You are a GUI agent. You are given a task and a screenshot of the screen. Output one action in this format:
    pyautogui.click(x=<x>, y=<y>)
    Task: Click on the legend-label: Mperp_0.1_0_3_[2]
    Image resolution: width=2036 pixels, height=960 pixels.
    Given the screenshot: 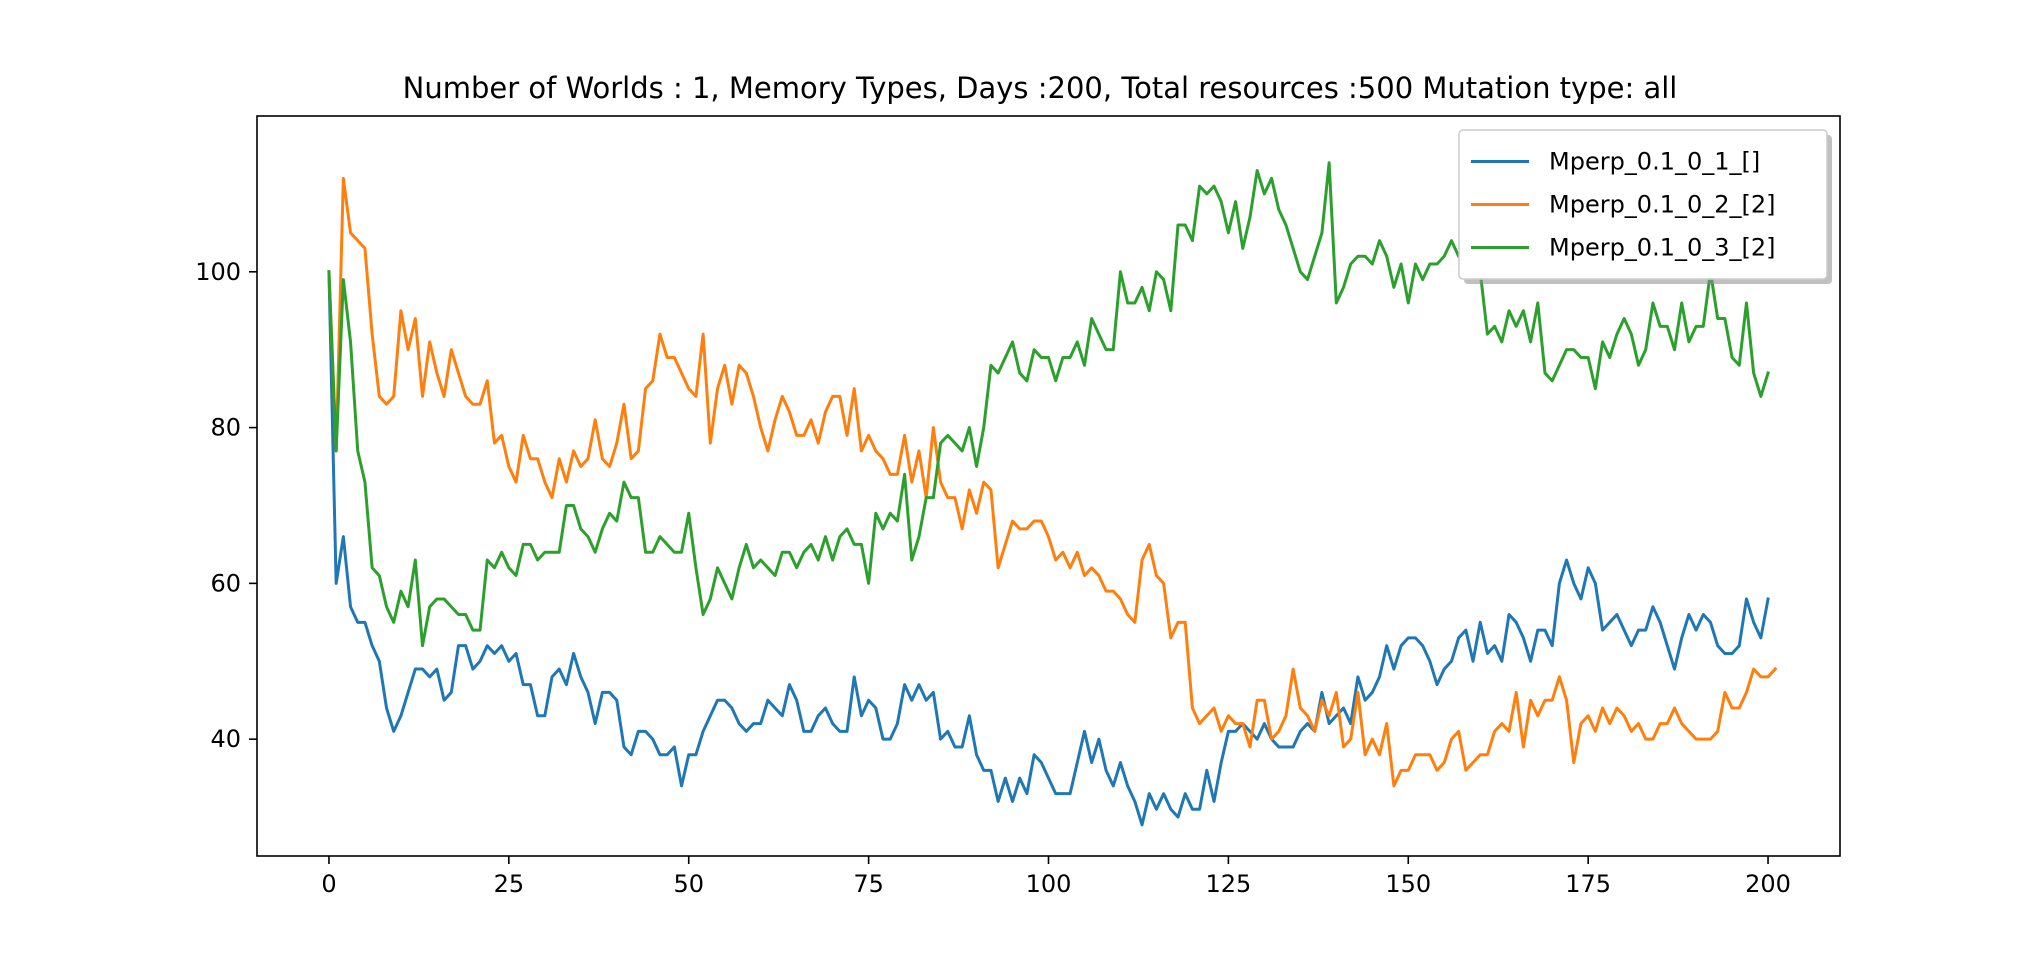 What is the action you would take?
    pyautogui.click(x=1662, y=248)
    